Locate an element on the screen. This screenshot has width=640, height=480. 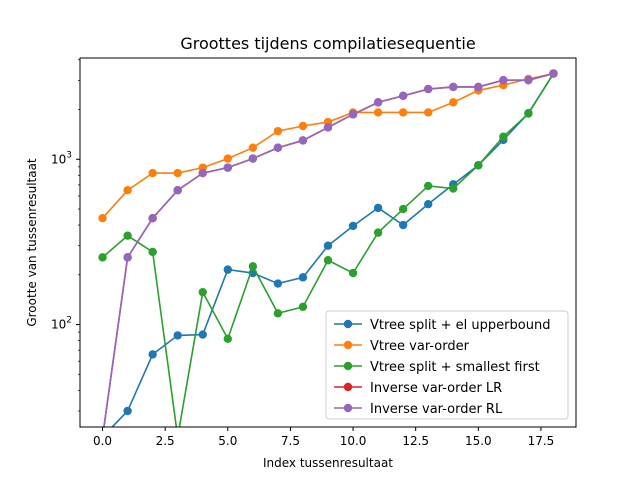
x-axis-label: Index tussenresultaat is located at coordinates (328, 463).